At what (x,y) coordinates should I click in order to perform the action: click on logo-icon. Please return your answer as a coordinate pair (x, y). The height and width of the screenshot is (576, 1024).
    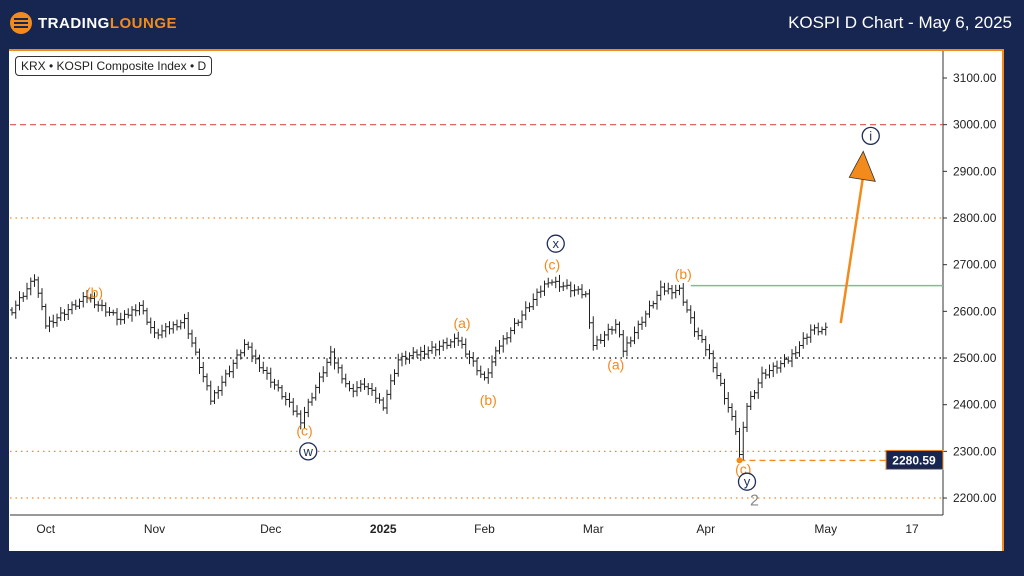
    Looking at the image, I should click on (21, 23).